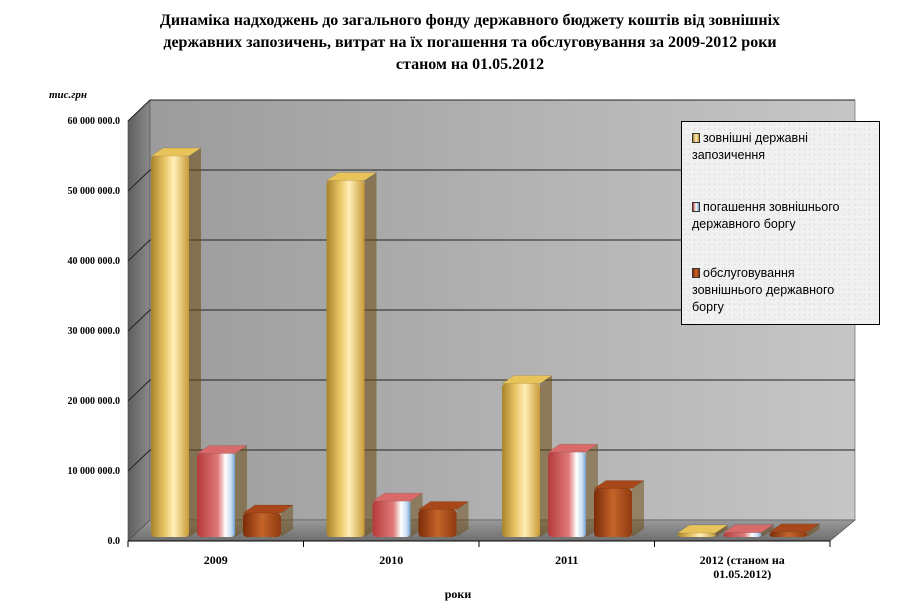 The image size is (907, 615). I want to click on bar-repayment-3-top, so click(748, 528).